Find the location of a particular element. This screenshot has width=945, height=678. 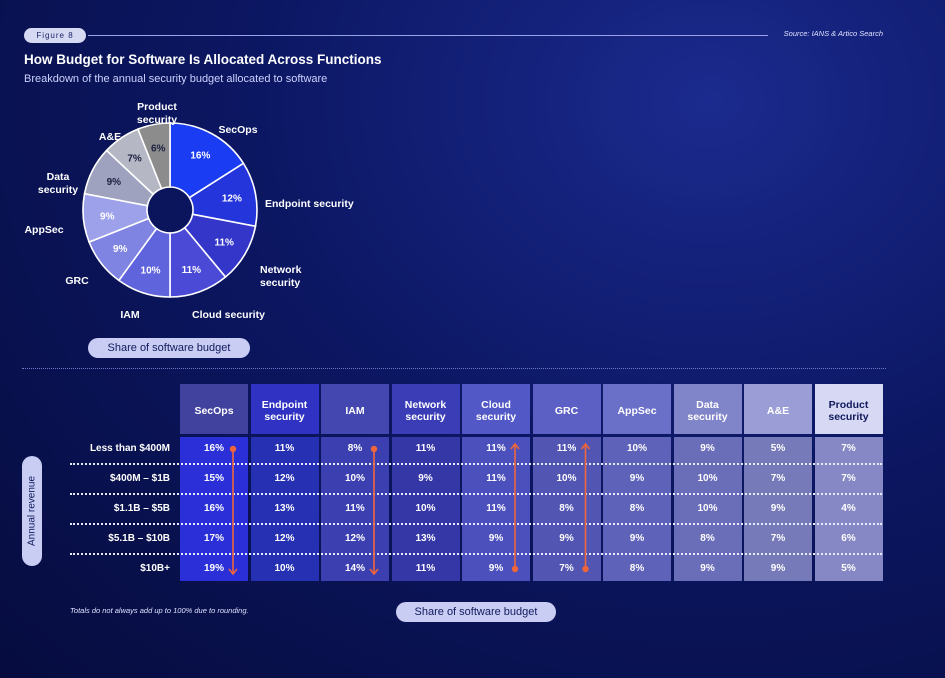

row-label-0: Less than $400M is located at coordinates (129, 448).